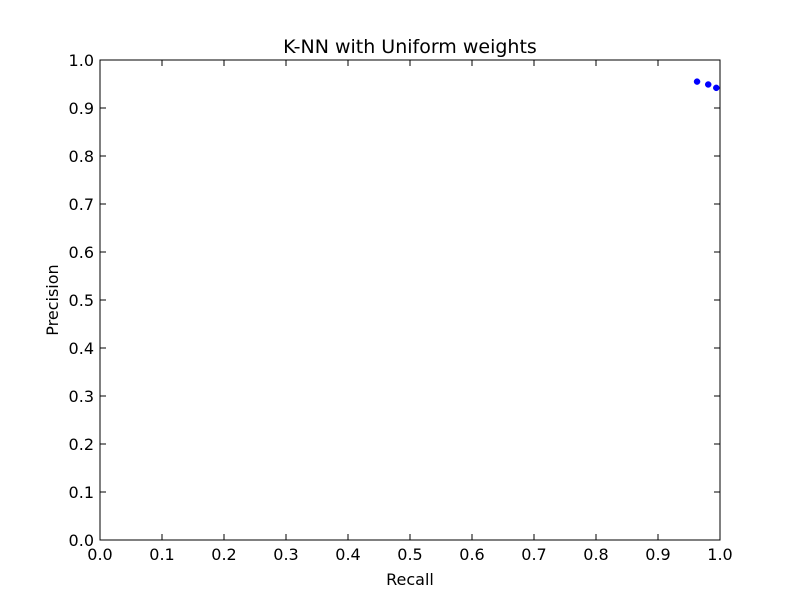  I want to click on y-tick-label: 1.0, so click(81, 60).